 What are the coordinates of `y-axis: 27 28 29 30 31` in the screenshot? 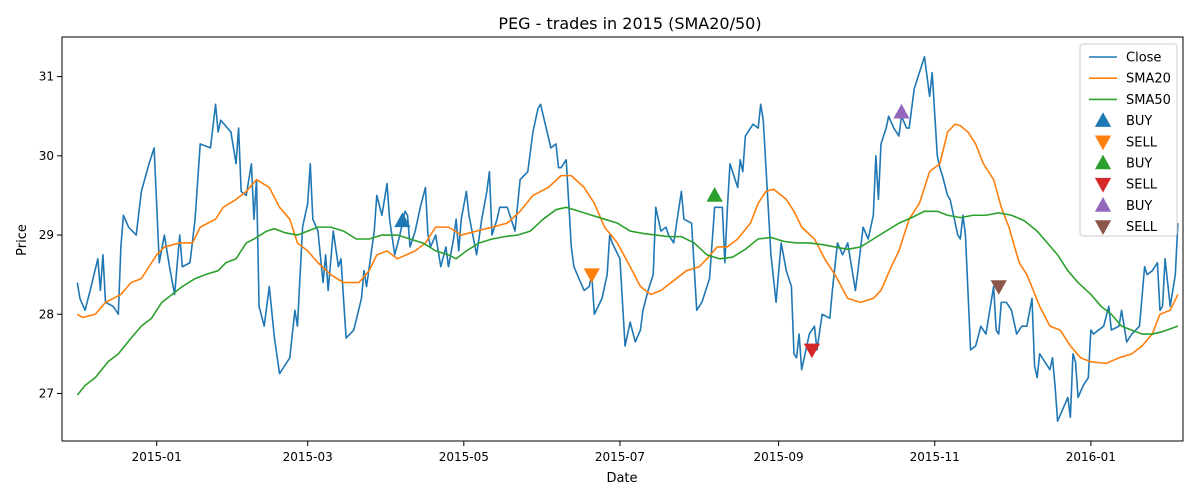 It's located at (50, 235).